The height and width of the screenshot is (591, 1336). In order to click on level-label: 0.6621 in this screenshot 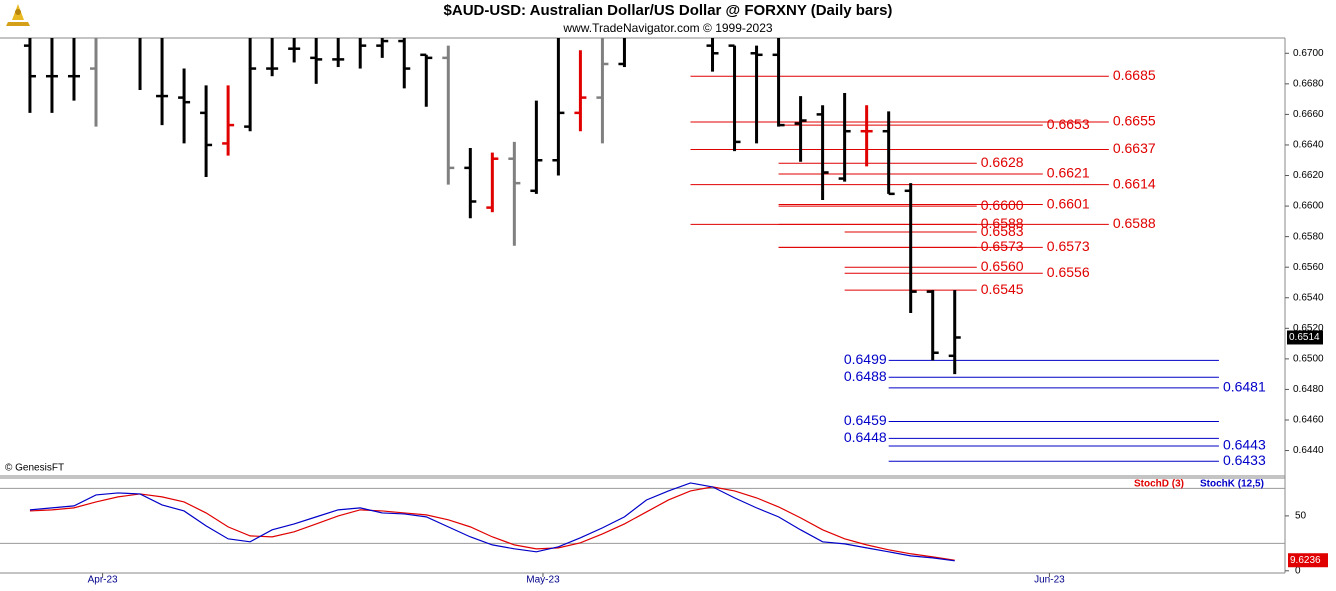, I will do `click(1068, 173)`.